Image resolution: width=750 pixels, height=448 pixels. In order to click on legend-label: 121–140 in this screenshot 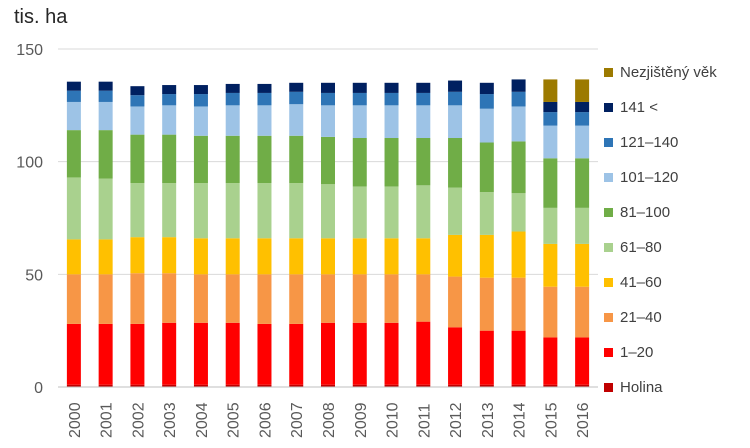, I will do `click(649, 142)`.